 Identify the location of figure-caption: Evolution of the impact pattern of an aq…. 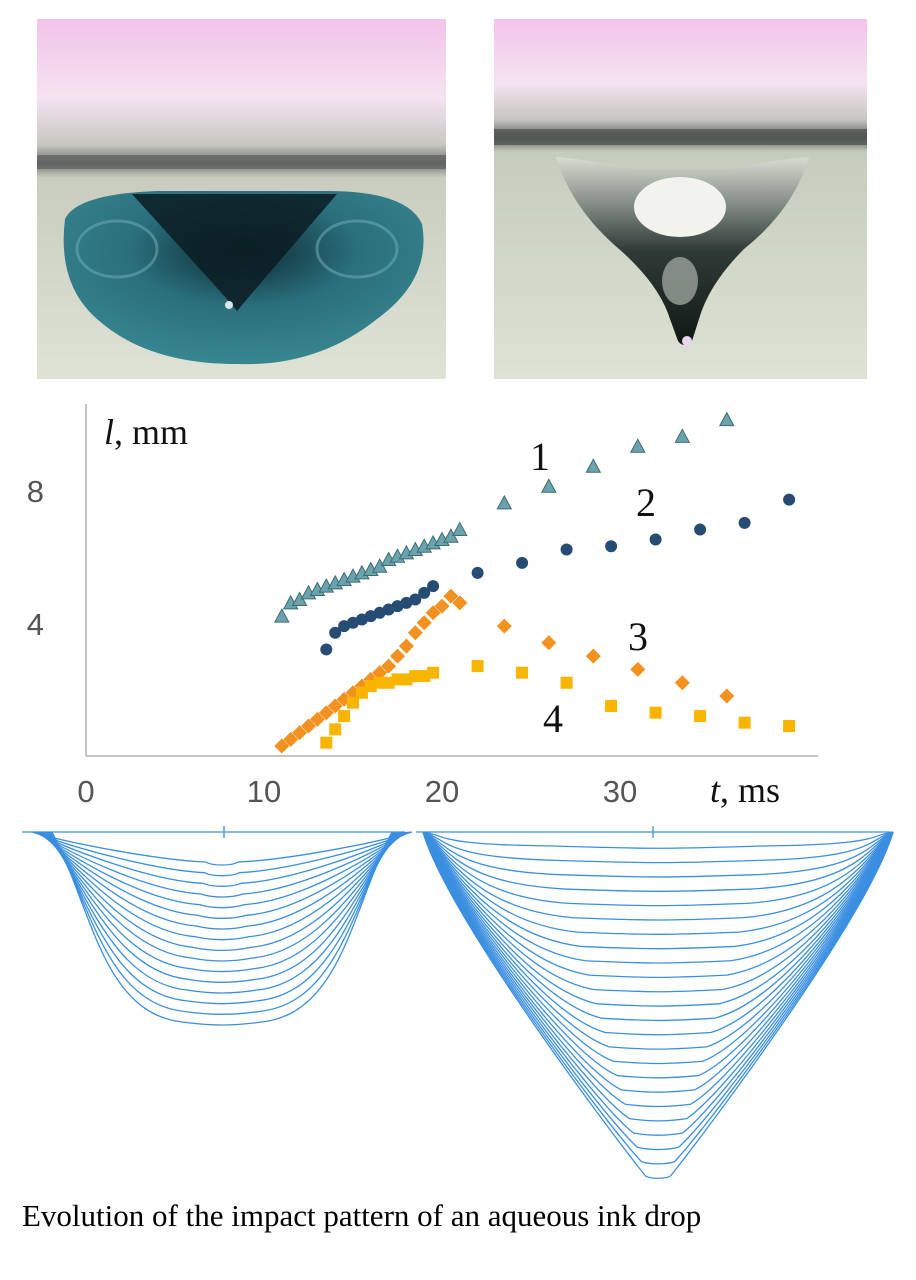
(362, 1215).